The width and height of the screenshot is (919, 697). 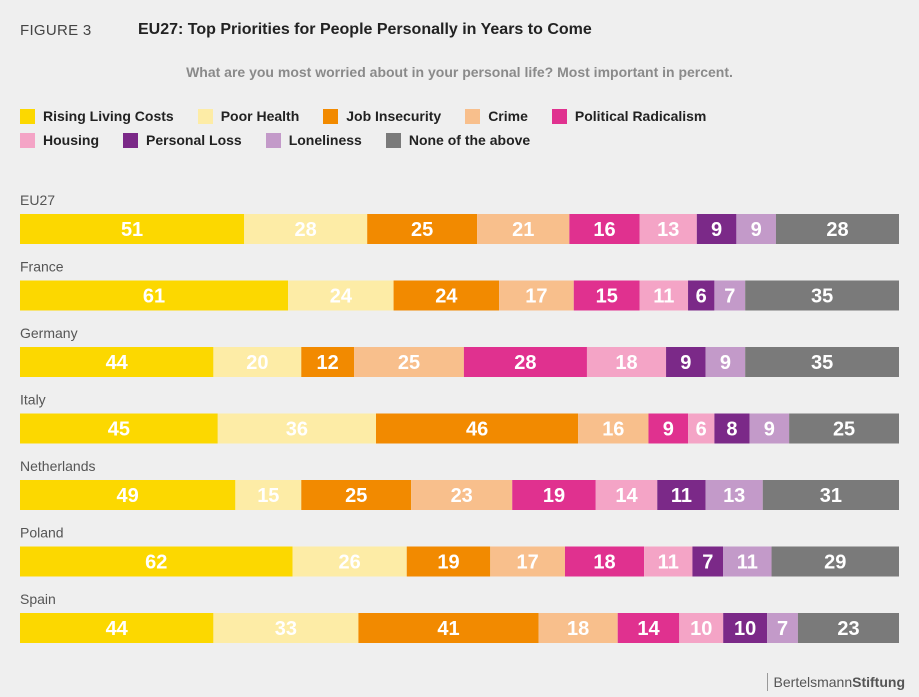 I want to click on data-label: 44, so click(x=117, y=629).